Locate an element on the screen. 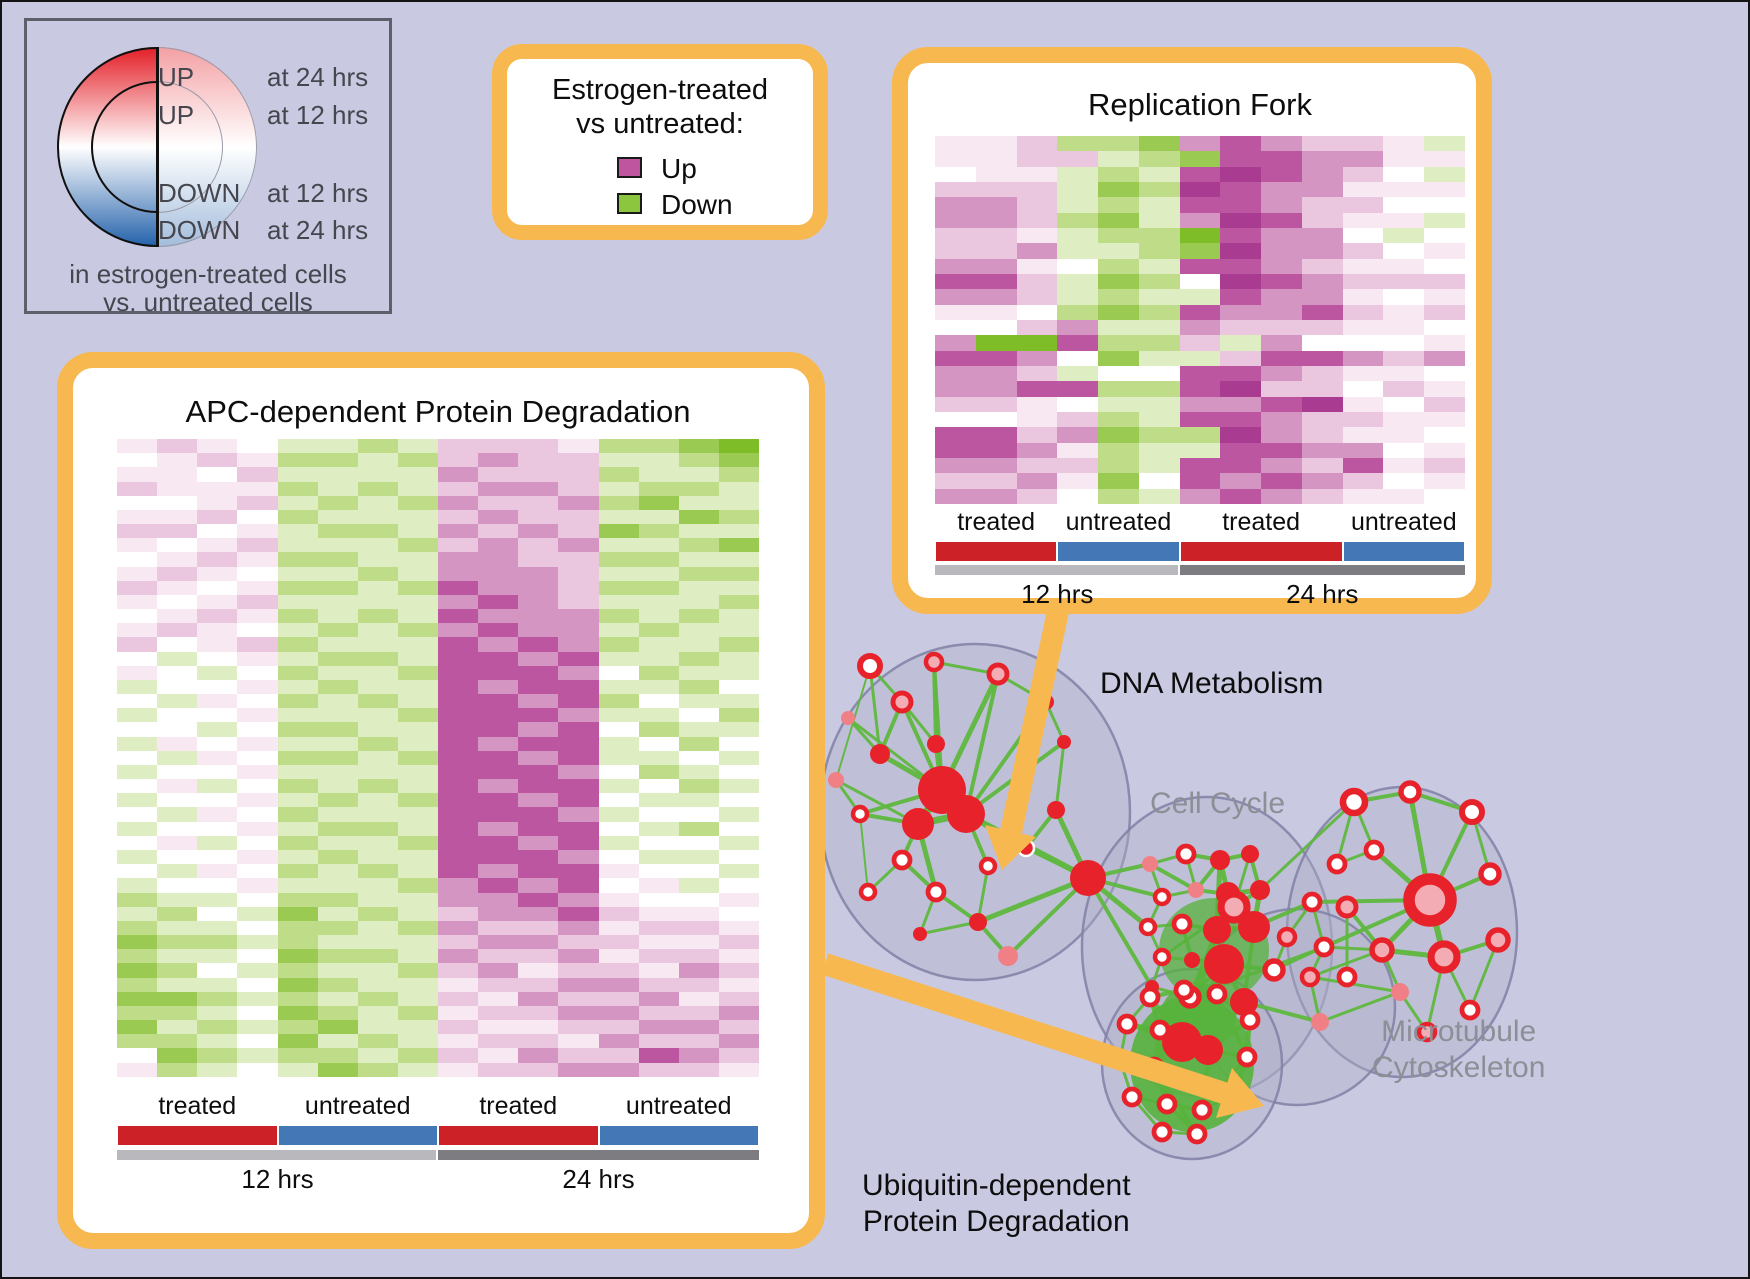 The image size is (1750, 1279). down-label: Down is located at coordinates (697, 204).